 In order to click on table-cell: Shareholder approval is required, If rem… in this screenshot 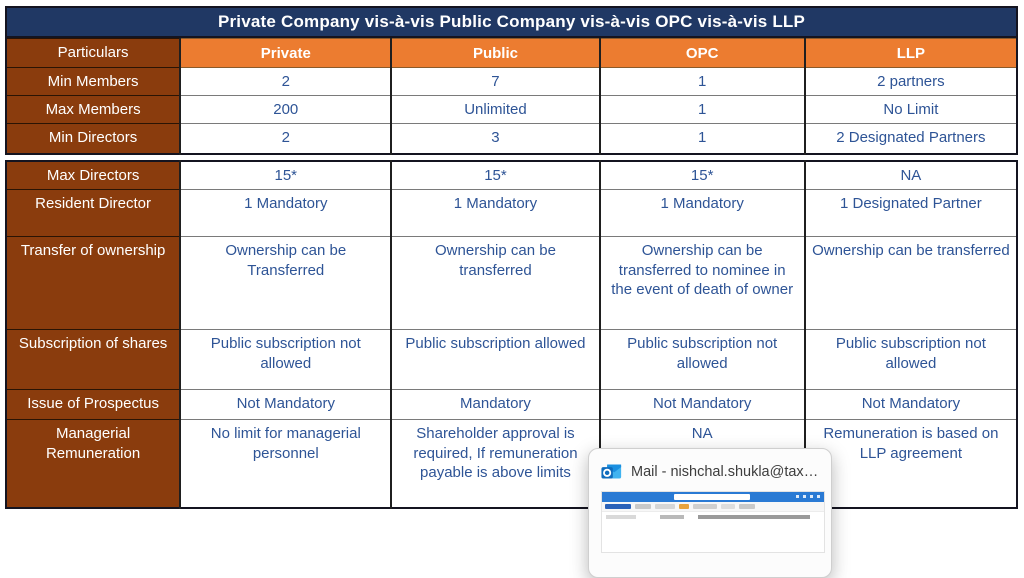, I will do `click(495, 463)`.